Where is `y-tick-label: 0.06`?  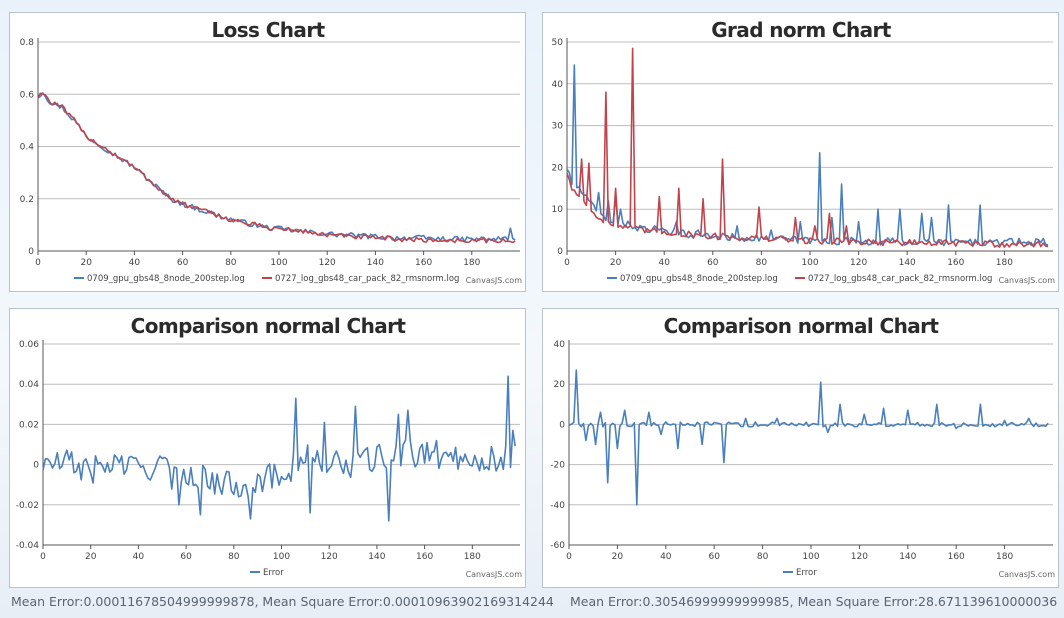
y-tick-label: 0.06 is located at coordinates (29, 345).